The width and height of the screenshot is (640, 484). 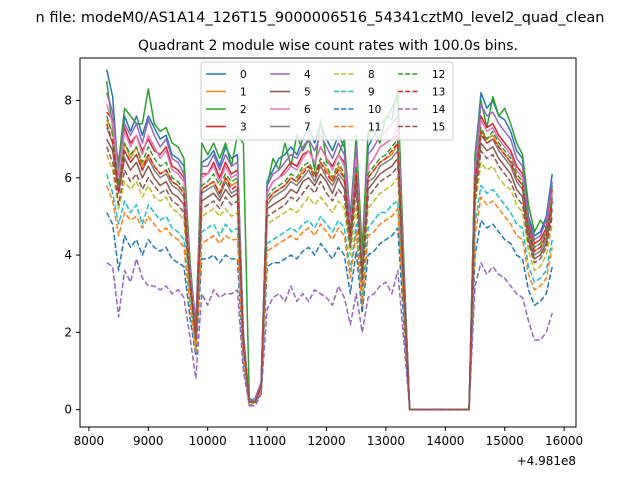 What do you see at coordinates (371, 93) in the screenshot?
I see `legend-label: 9` at bounding box center [371, 93].